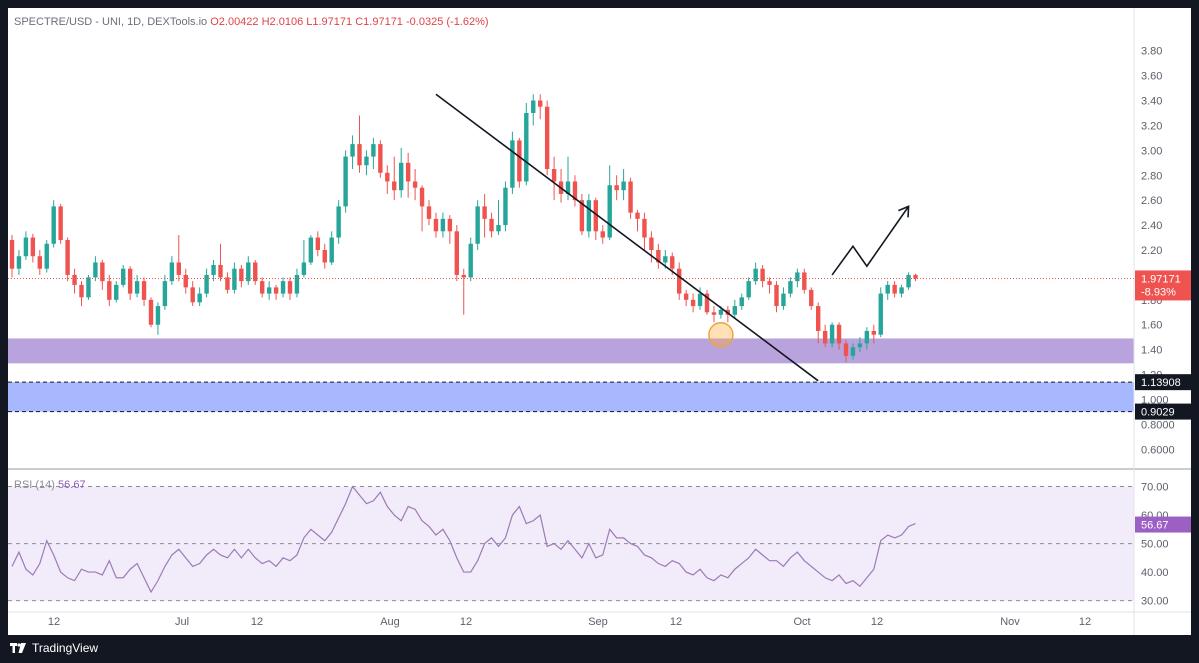 This screenshot has width=1199, height=663. What do you see at coordinates (463, 539) in the screenshot?
I see `rsi-line` at bounding box center [463, 539].